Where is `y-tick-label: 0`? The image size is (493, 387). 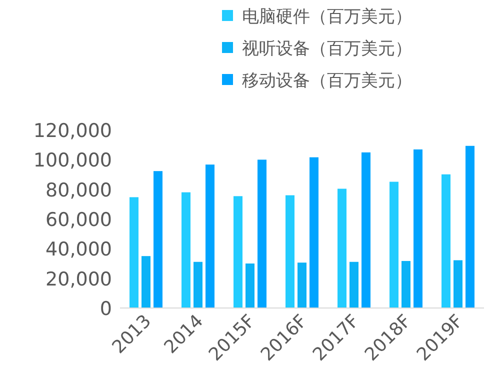 y-tick-label: 0 is located at coordinates (106, 309).